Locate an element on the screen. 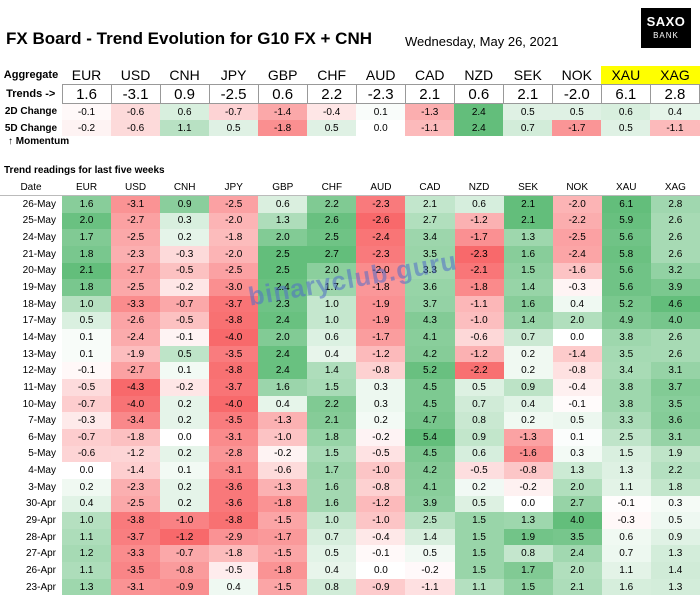  value-cell: 0.5 is located at coordinates (234, 128).